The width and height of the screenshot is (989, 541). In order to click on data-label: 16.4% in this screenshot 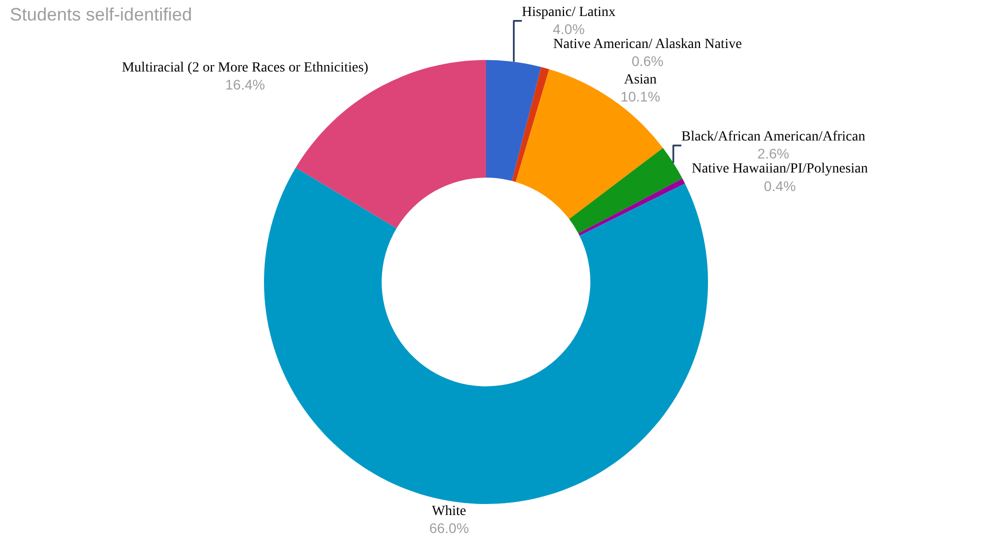, I will do `click(245, 84)`.